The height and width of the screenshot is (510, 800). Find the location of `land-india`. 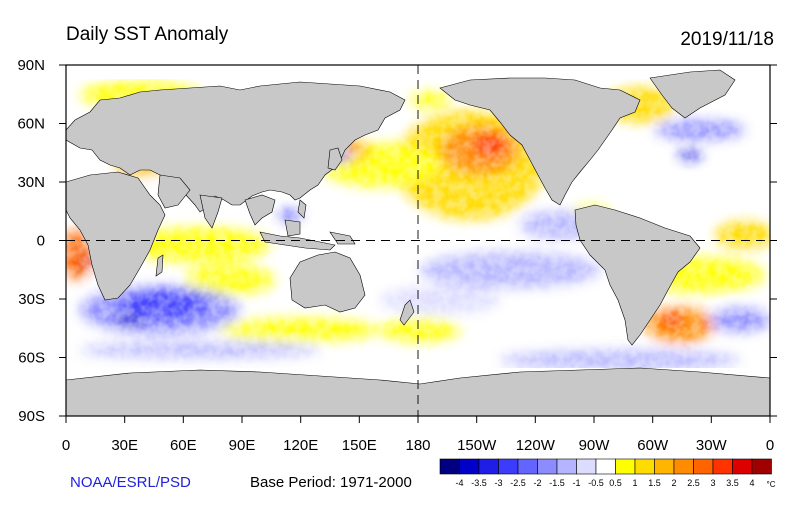

land-india is located at coordinates (211, 211).